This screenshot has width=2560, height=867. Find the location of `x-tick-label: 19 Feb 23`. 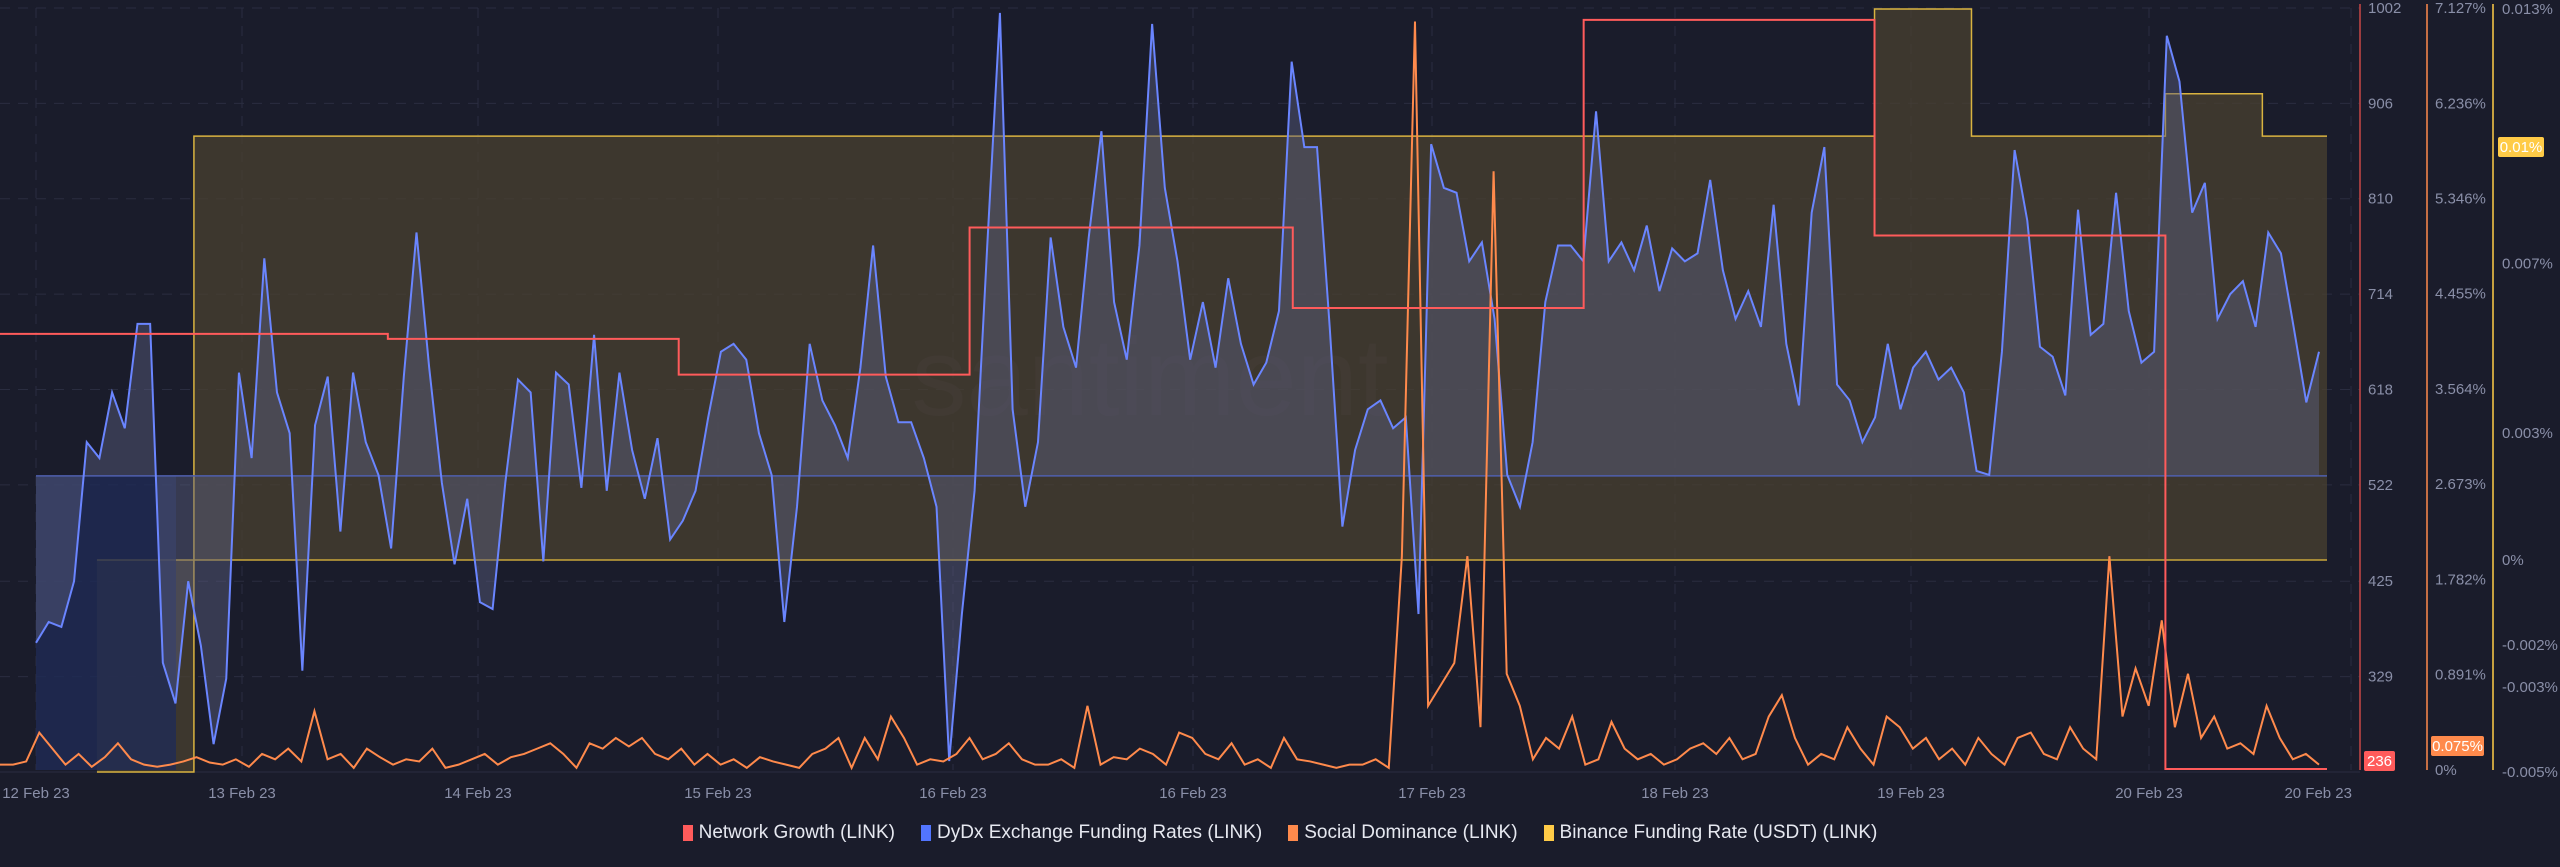

x-tick-label: 19 Feb 23 is located at coordinates (1911, 793).